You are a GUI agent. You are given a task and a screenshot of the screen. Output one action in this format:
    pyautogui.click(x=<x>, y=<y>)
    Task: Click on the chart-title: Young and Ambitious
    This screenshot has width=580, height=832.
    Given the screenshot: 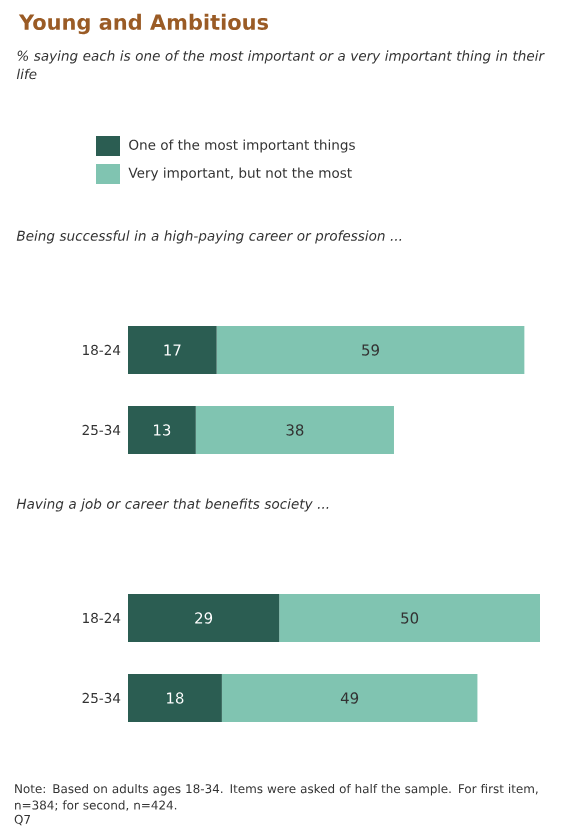 What is the action you would take?
    pyautogui.click(x=143, y=24)
    